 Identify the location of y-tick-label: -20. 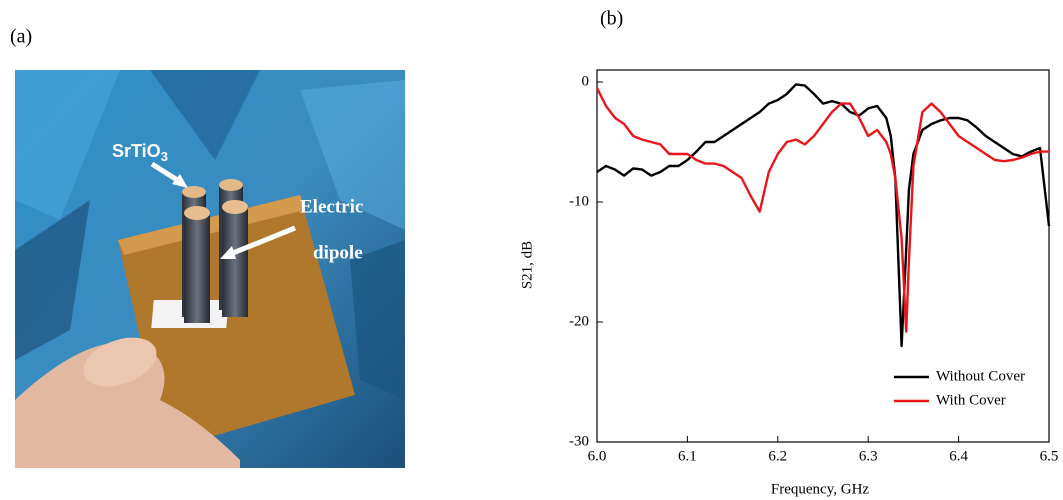
(579, 321).